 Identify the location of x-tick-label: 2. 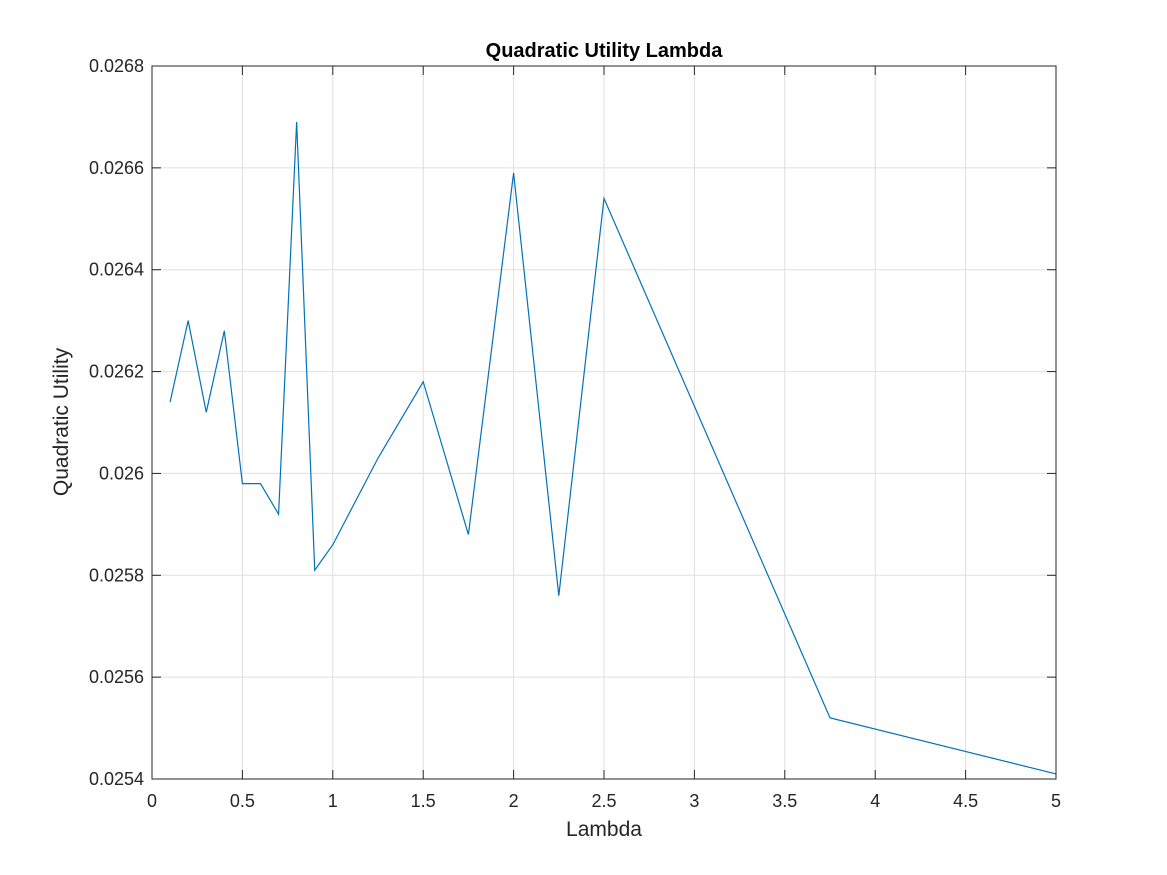
(514, 801).